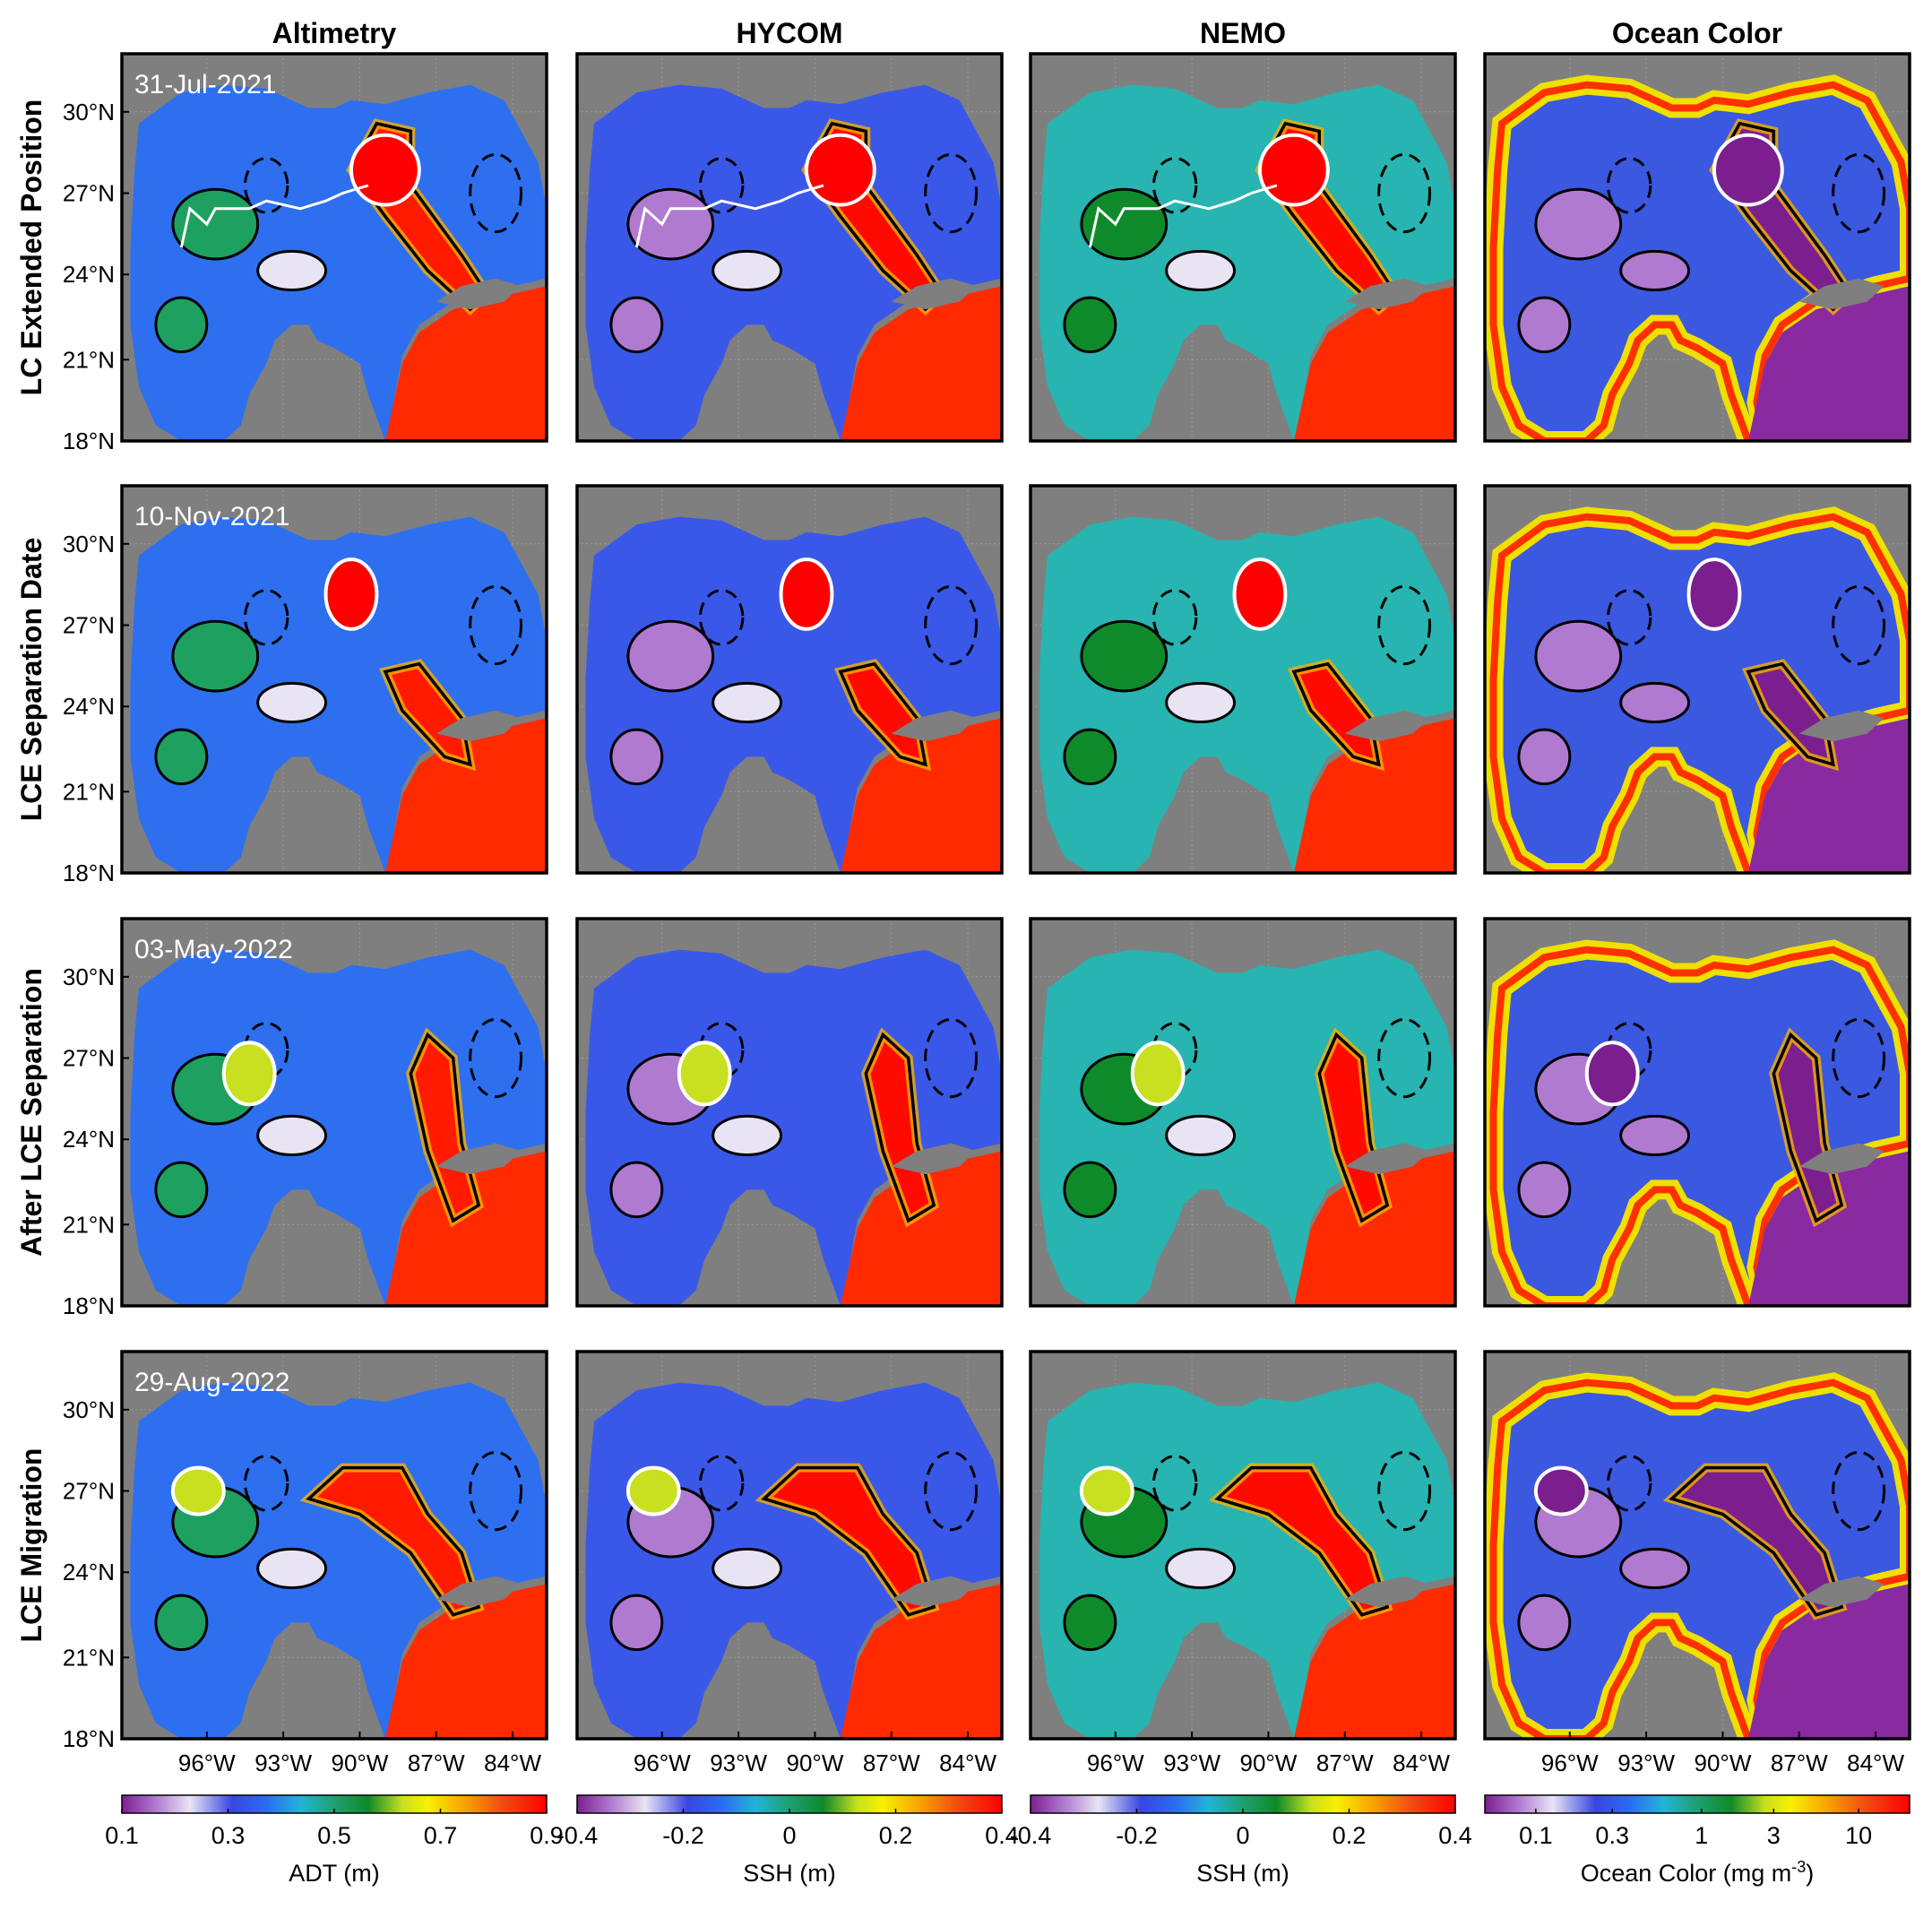  Describe the element at coordinates (577, 1835) in the screenshot. I see `colorbar-tick: -0.4` at that location.